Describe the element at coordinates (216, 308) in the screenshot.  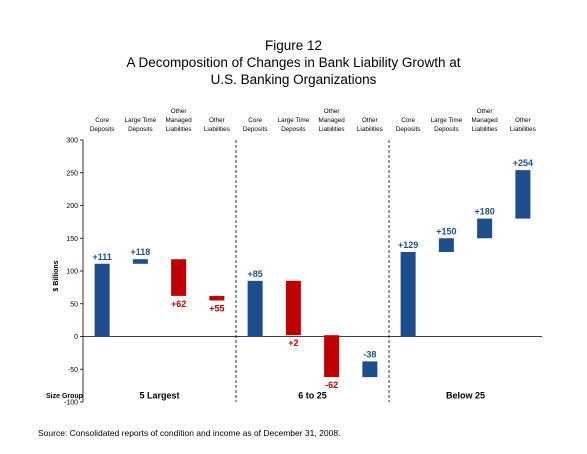
I see `data-label: +55` at that location.